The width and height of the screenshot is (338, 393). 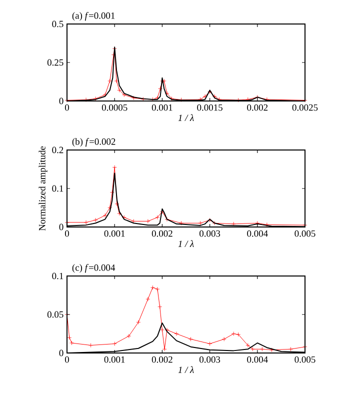 I want to click on y-tick-label: 0.2, so click(x=58, y=150).